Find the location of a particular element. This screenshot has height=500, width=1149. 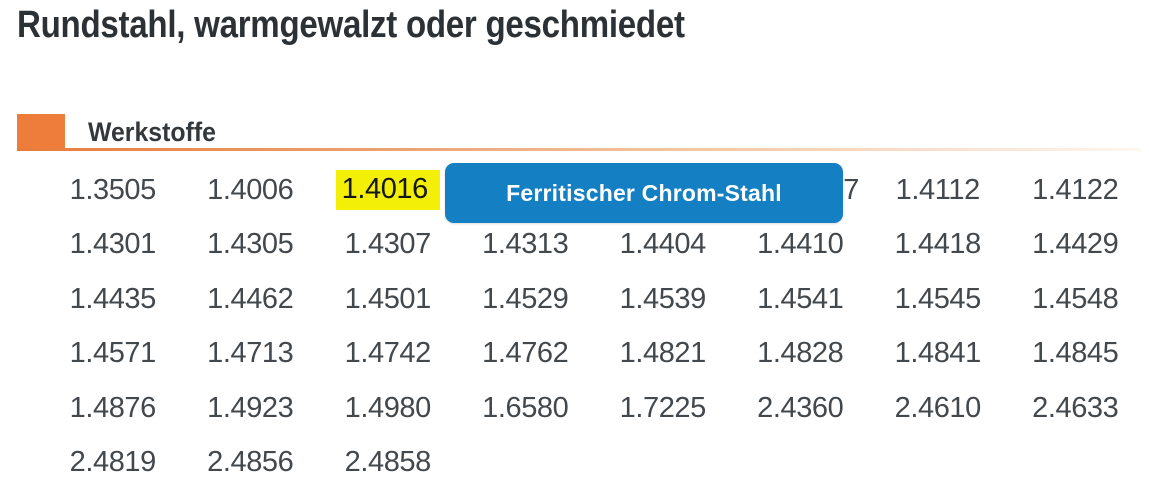

material-cell: 1.4923 is located at coordinates (250, 407).